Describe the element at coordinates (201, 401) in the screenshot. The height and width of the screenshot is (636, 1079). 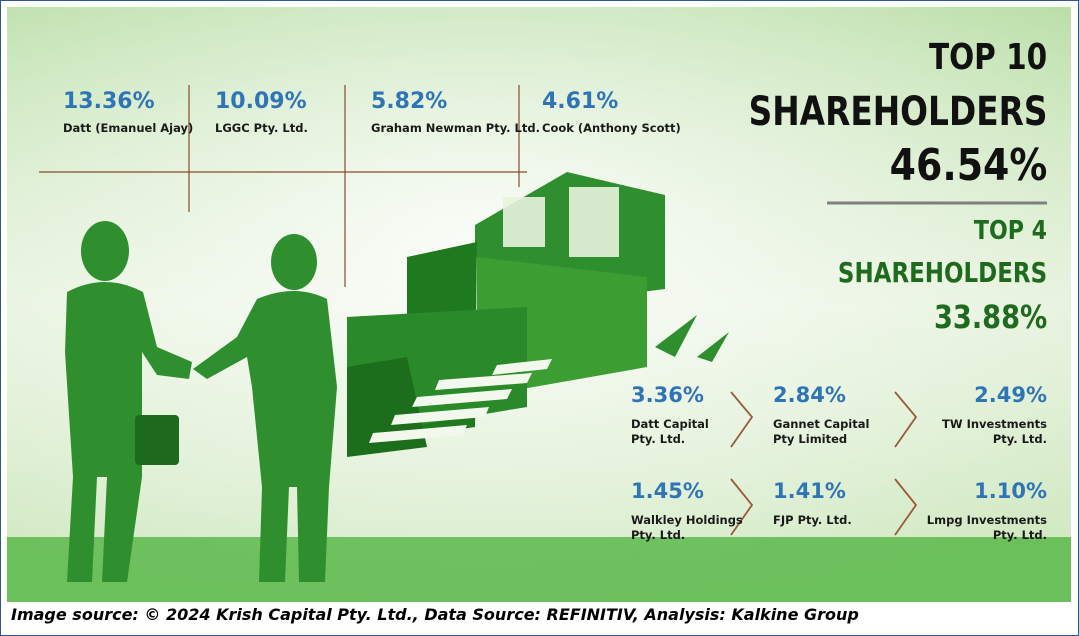
I see `handshake-silhouettes` at that location.